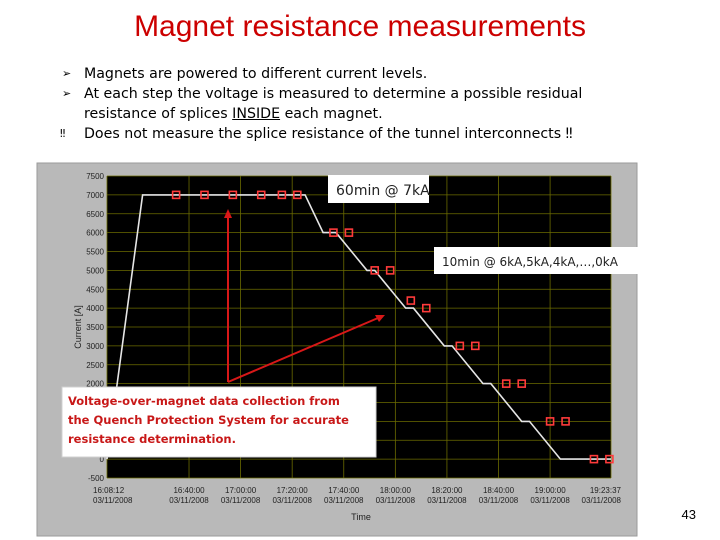  What do you see at coordinates (256, 114) in the screenshot?
I see `bullet-2-cont-underlined: INSIDE` at bounding box center [256, 114].